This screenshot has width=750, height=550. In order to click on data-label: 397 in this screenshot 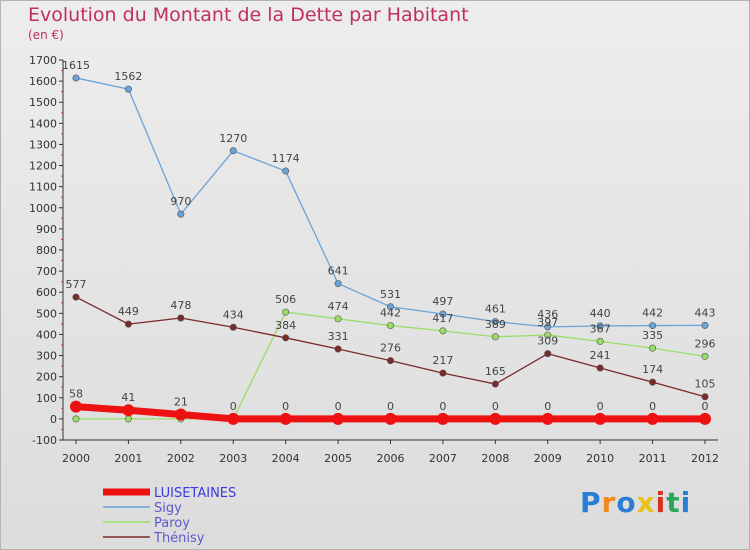, I will do `click(547, 322)`.